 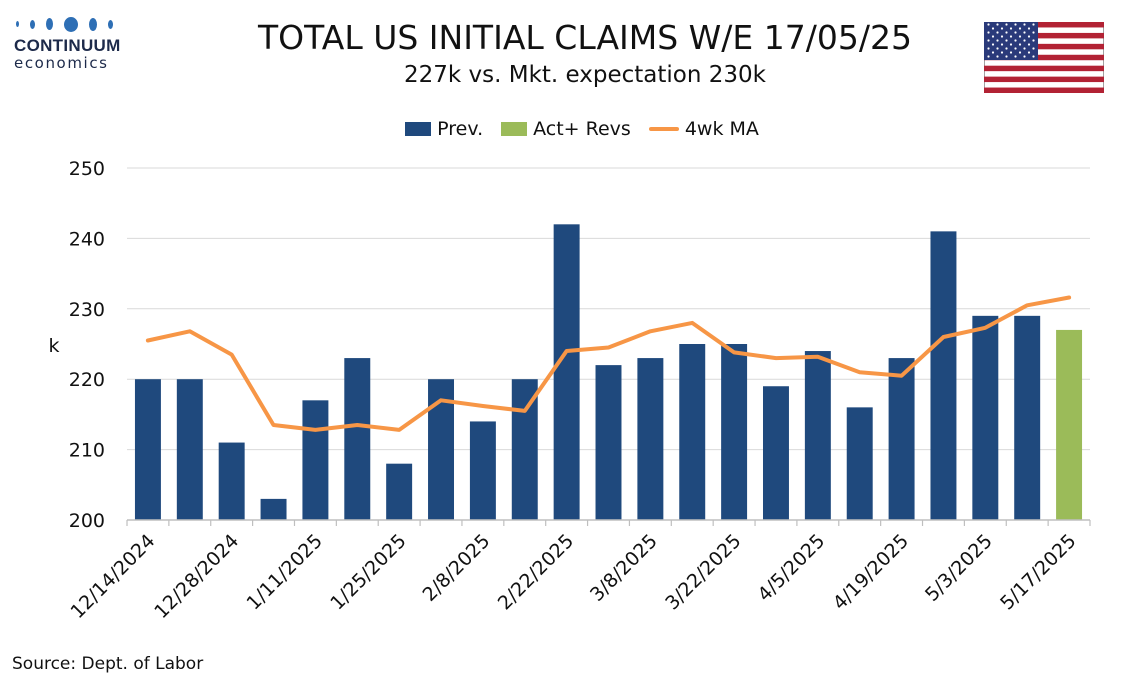 I want to click on x-tick-label: 4/5/2025, so click(x=791, y=568).